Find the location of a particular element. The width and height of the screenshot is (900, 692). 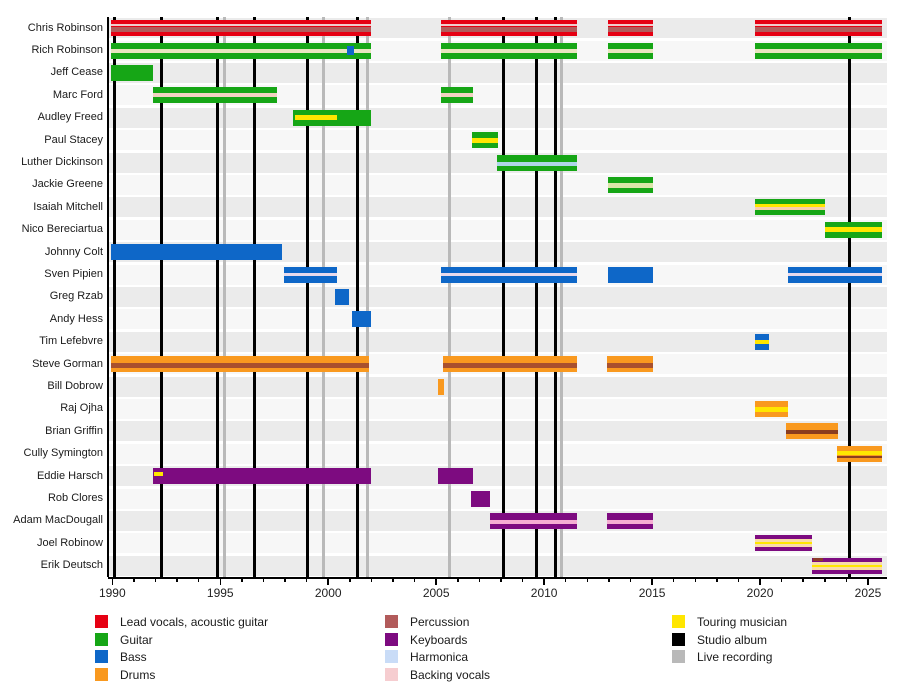

member-label: Sven Pipien is located at coordinates (73, 273).